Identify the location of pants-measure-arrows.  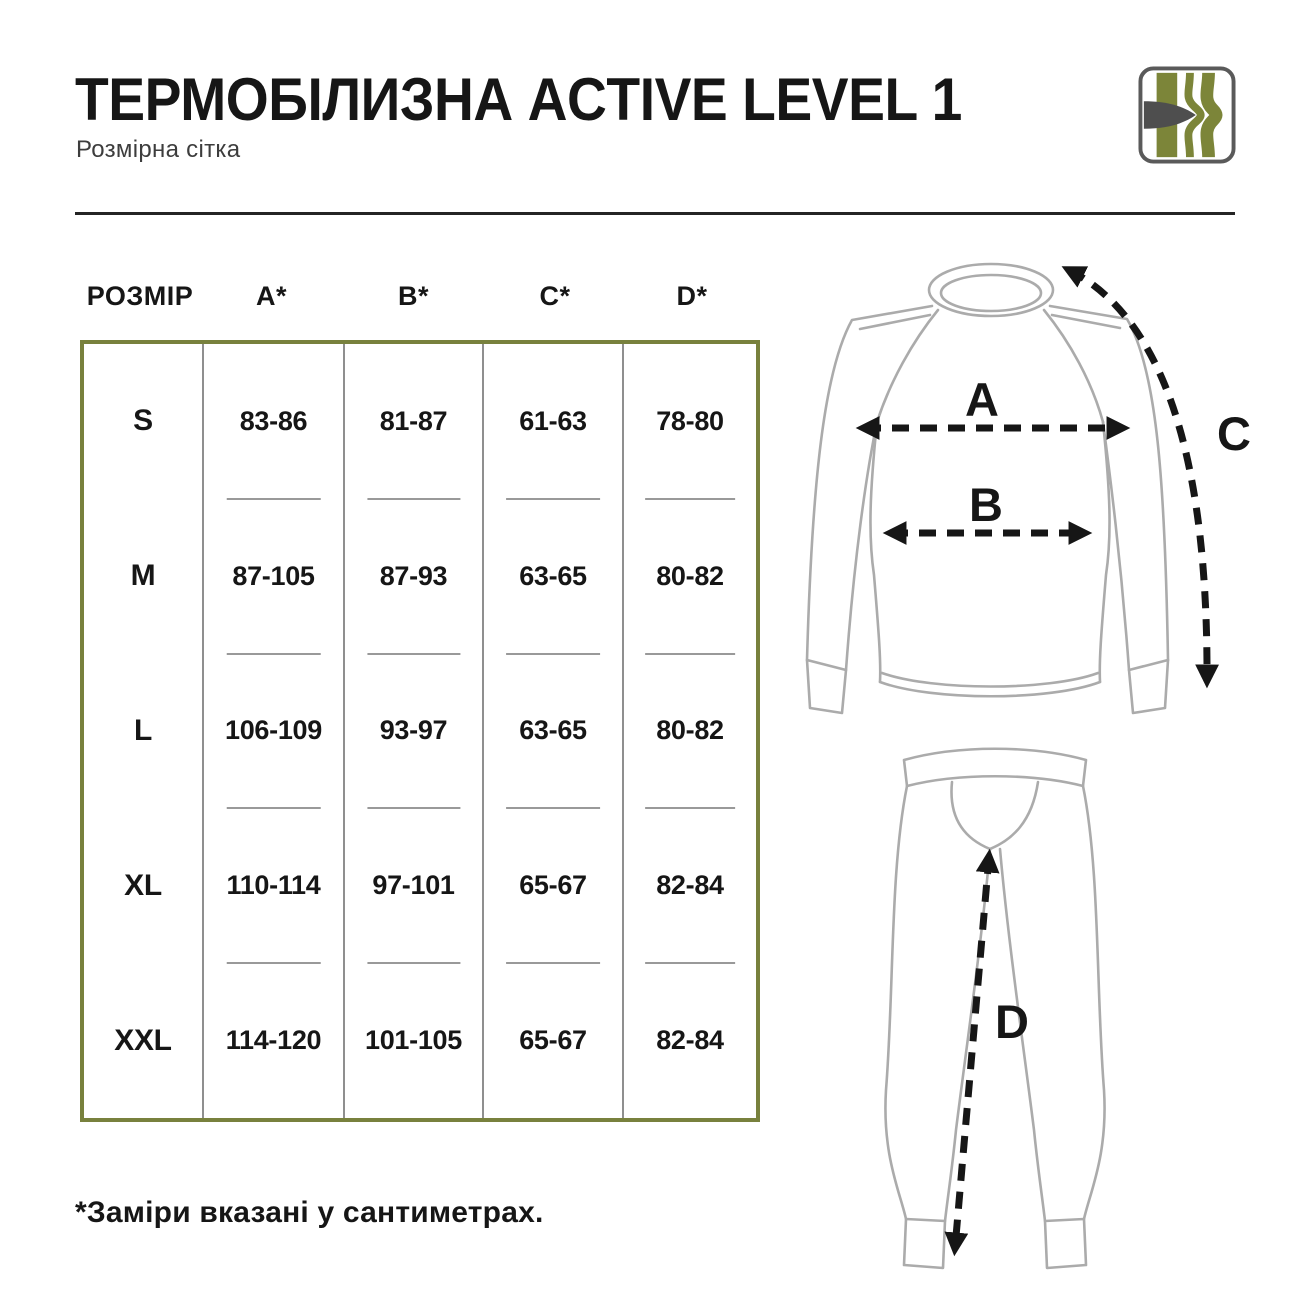
(972, 1052).